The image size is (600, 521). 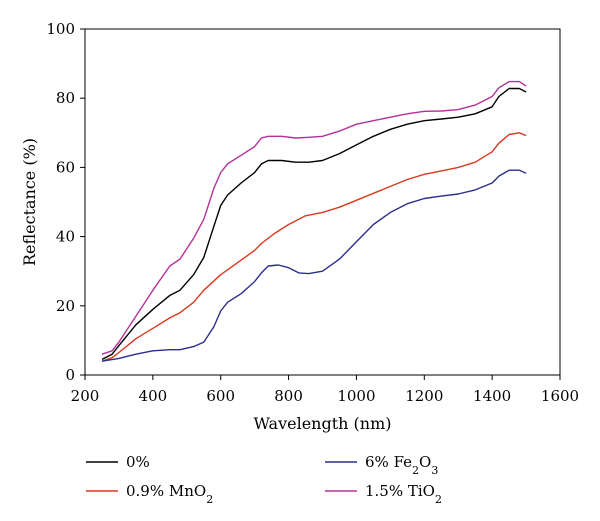 I want to click on y-tick-label: 60, so click(x=65, y=167).